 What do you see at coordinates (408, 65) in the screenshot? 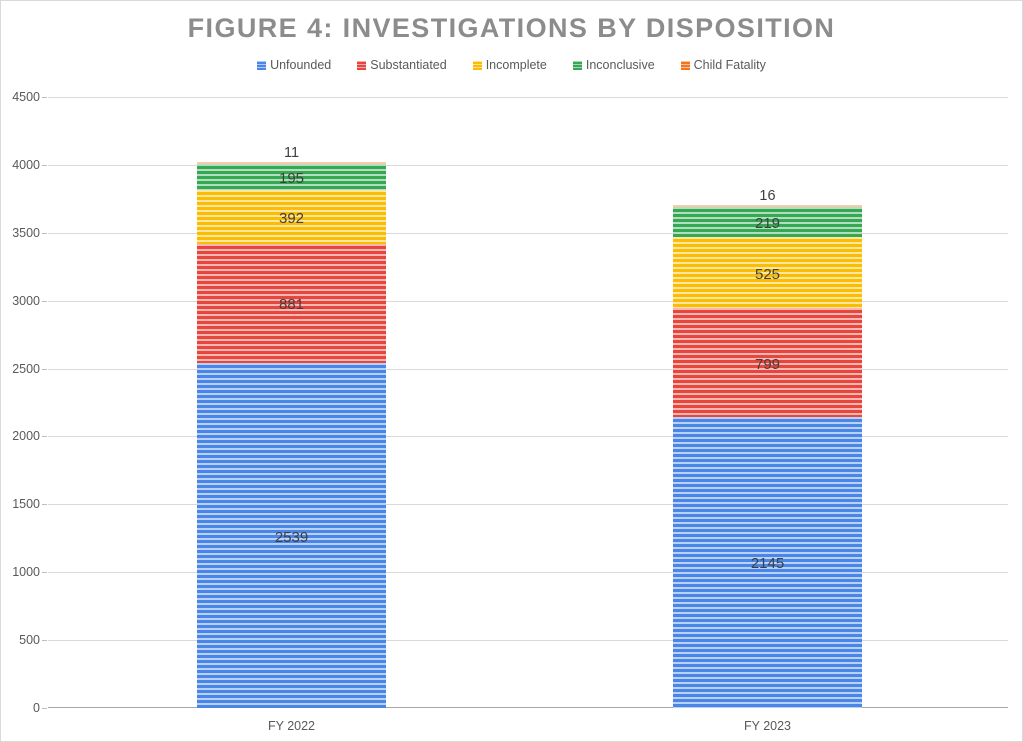
I see `legend-label: Substantiated` at bounding box center [408, 65].